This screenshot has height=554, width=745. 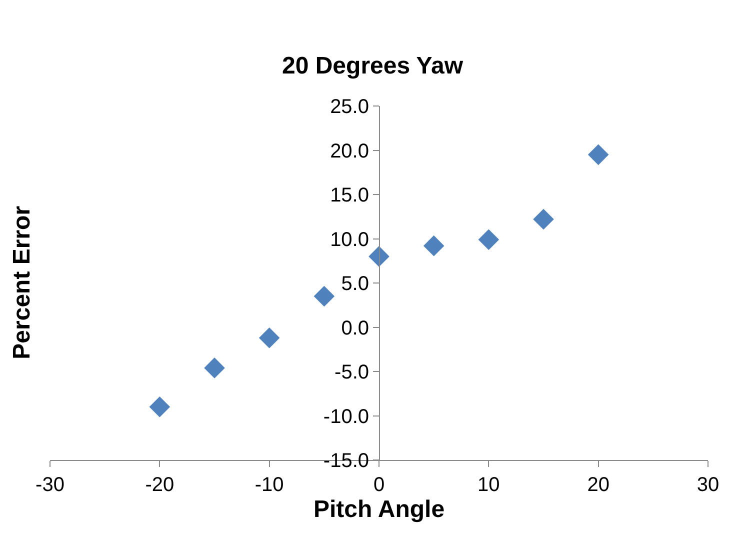 What do you see at coordinates (351, 373) in the screenshot?
I see `y-tick-label: -5.0` at bounding box center [351, 373].